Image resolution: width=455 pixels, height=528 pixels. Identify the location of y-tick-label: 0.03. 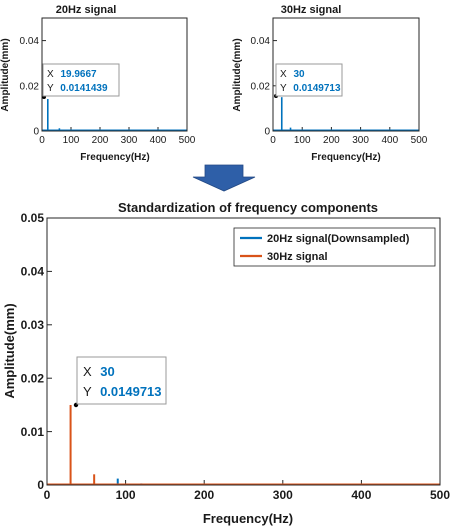
(33, 325).